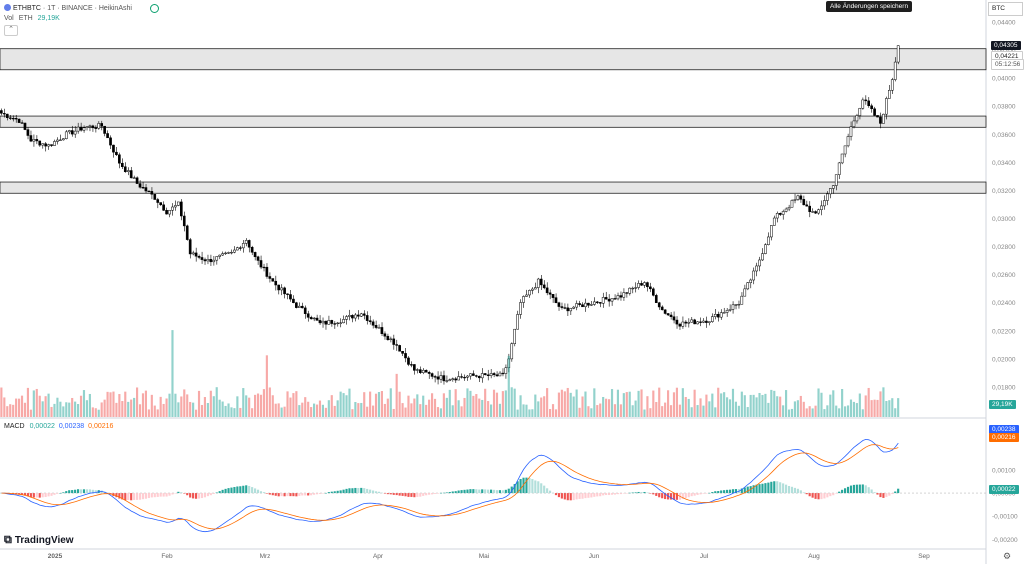 The image size is (1024, 564). What do you see at coordinates (11, 30) in the screenshot?
I see `collapse-legend-button: ⌃` at bounding box center [11, 30].